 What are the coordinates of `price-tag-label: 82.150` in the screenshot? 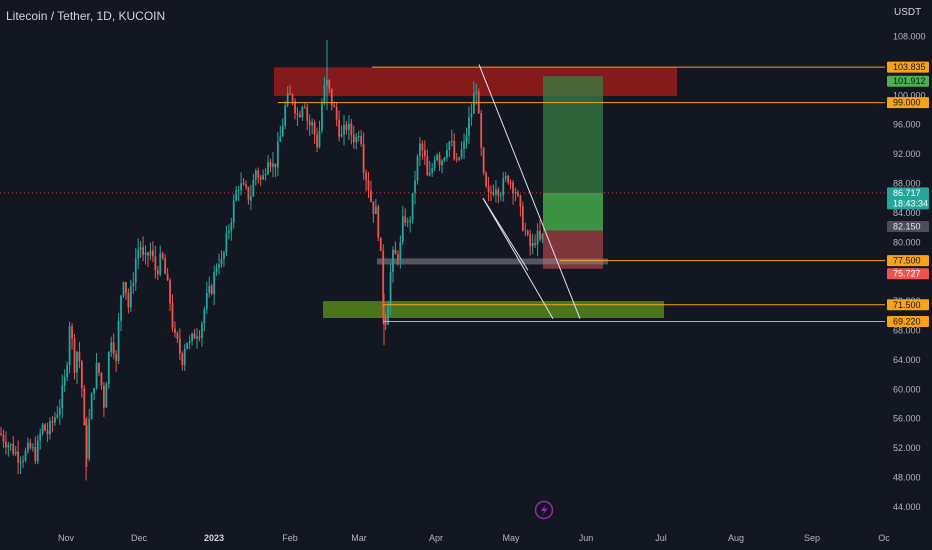 It's located at (907, 226).